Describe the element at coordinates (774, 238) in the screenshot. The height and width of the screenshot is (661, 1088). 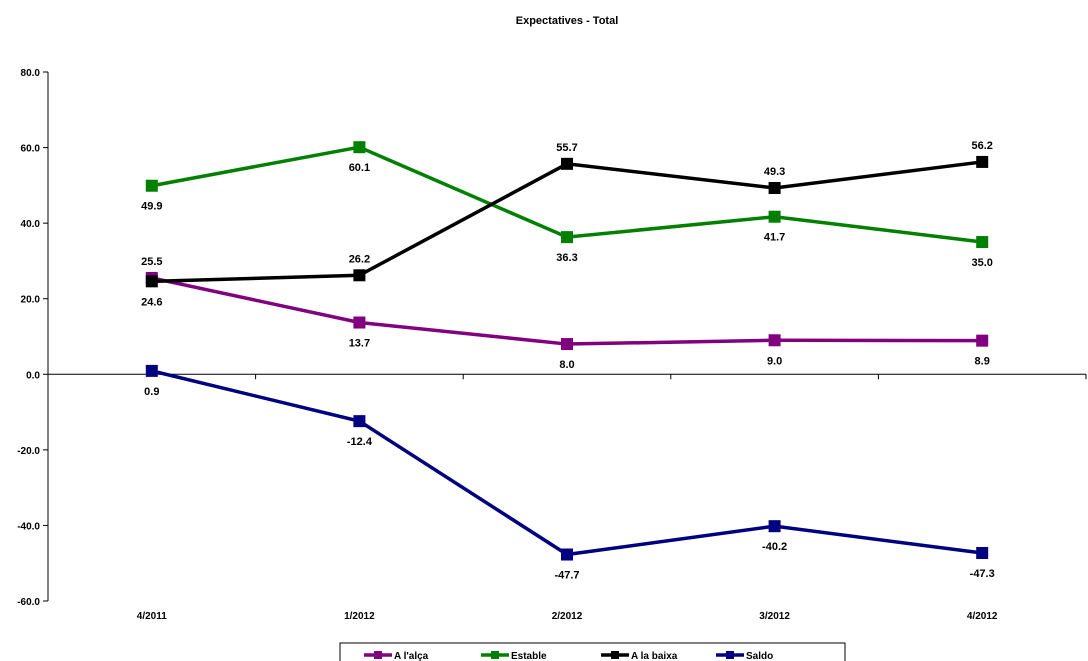
I see `data-label: 41.7` at that location.